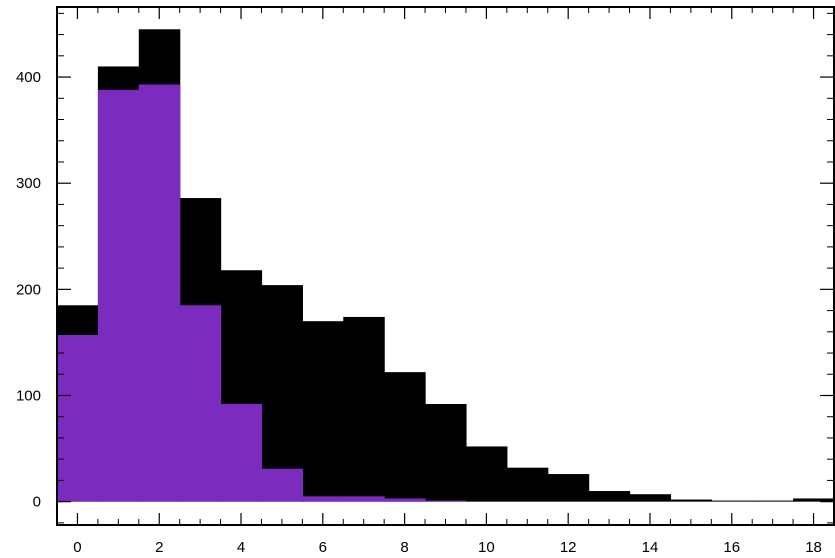 Image resolution: width=835 pixels, height=558 pixels. Describe the element at coordinates (404, 547) in the screenshot. I see `x-tick-label-4: 8` at that location.